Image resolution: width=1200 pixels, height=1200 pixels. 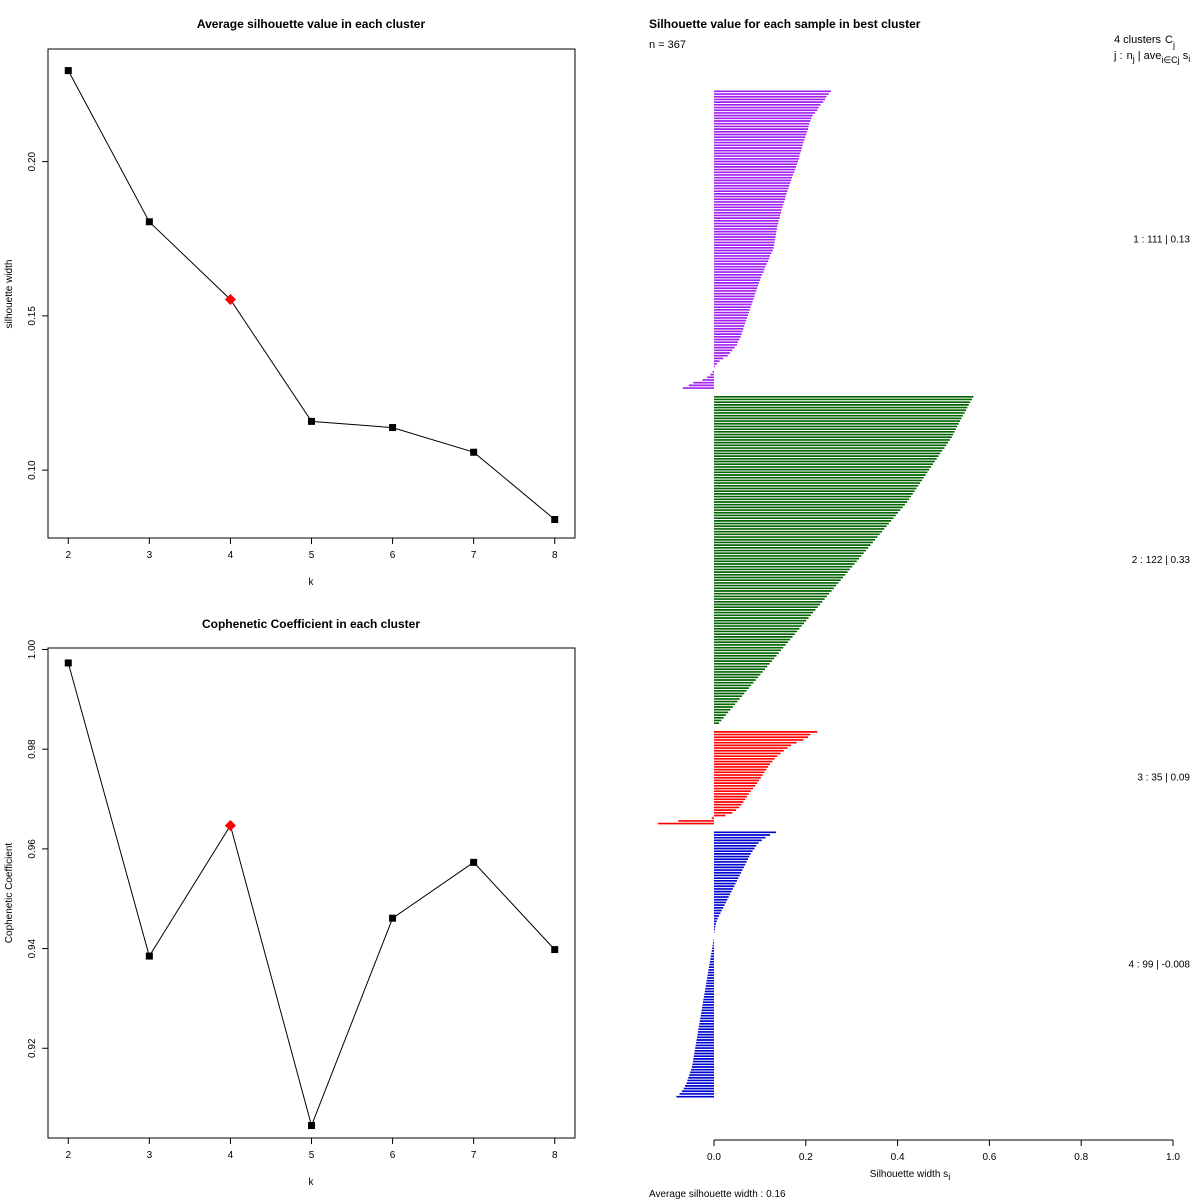 I want to click on silhouette-panel-title: Average silhouette value in each cluster, so click(x=311, y=24).